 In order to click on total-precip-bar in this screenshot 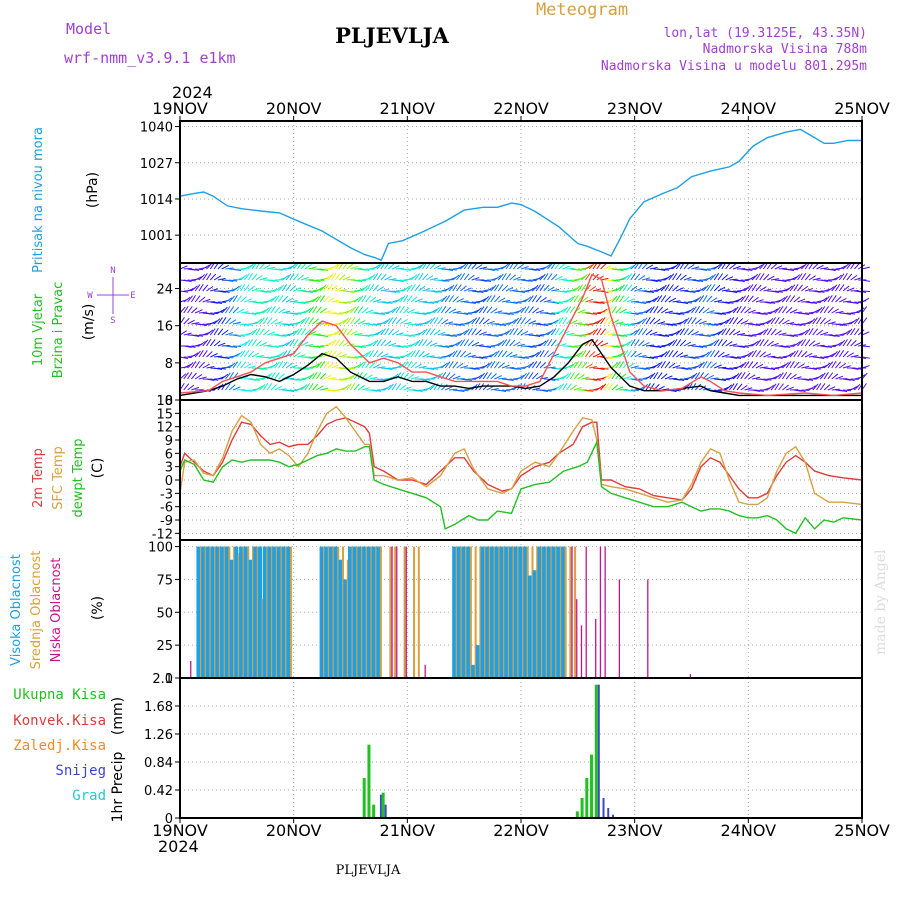, I will do `click(383, 805)`.